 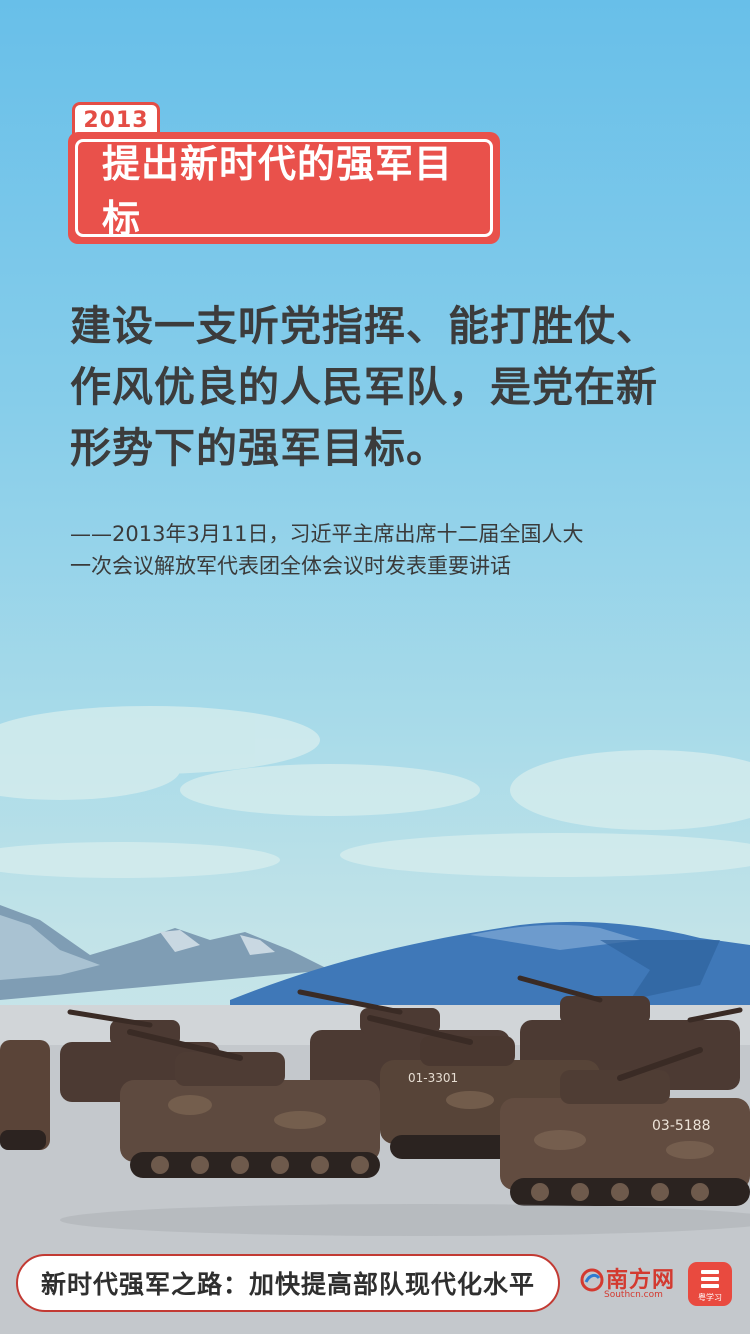 I want to click on title-box: 提出新时代的强军目标, so click(x=284, y=188).